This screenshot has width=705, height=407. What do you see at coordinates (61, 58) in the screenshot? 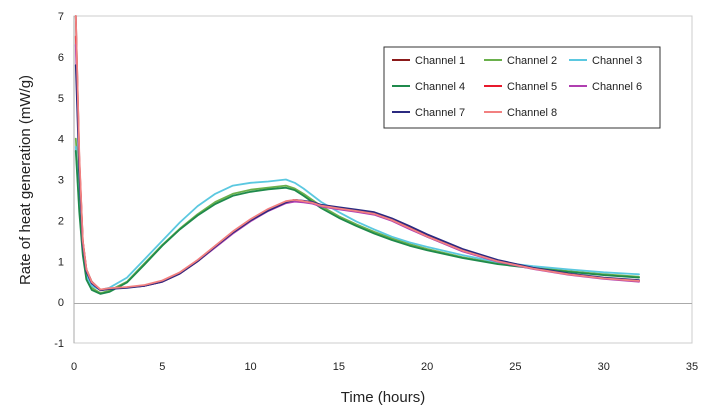
I see `y-tick-label: 6` at bounding box center [61, 58].